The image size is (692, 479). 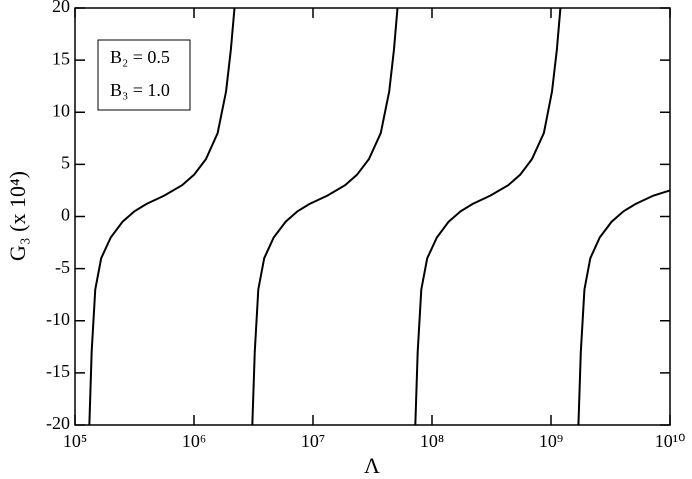 I want to click on x-tick-label: 10⁵, so click(x=75, y=441).